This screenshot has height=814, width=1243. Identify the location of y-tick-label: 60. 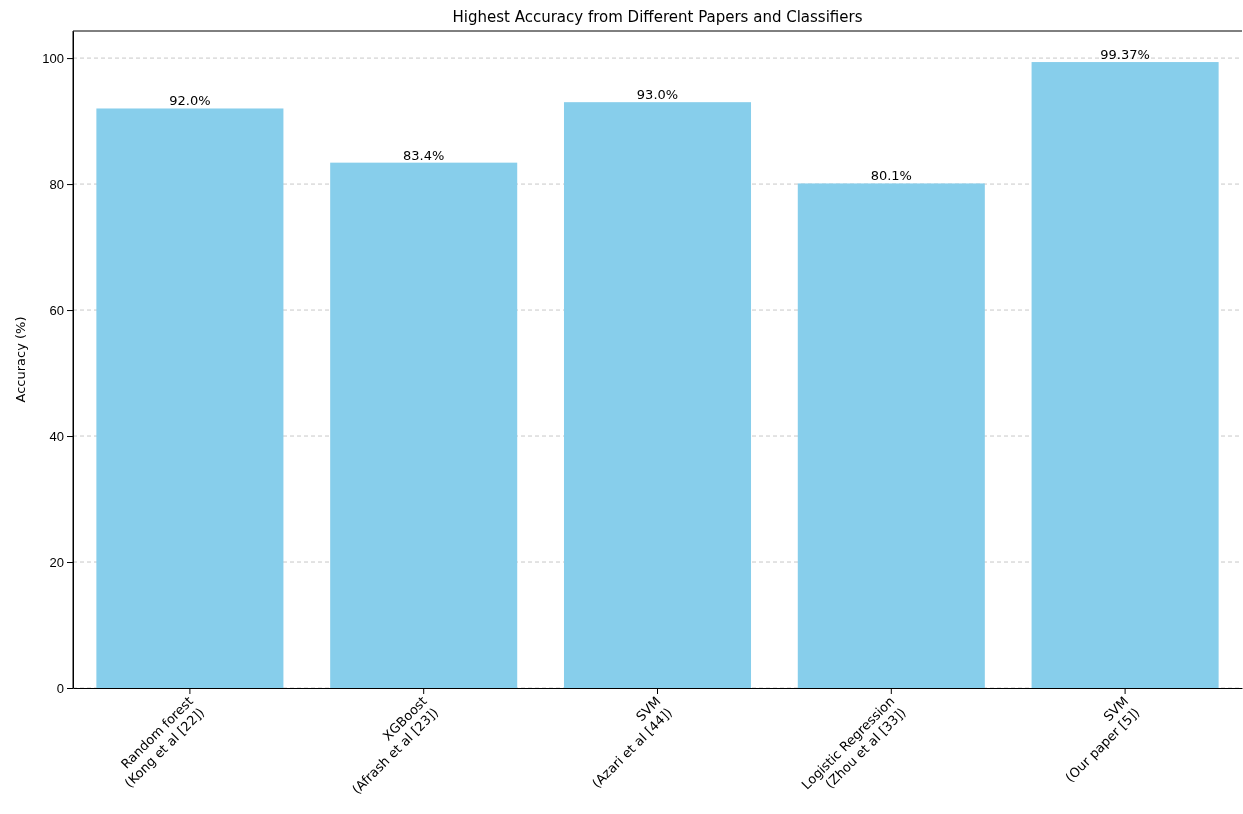
(56, 310).